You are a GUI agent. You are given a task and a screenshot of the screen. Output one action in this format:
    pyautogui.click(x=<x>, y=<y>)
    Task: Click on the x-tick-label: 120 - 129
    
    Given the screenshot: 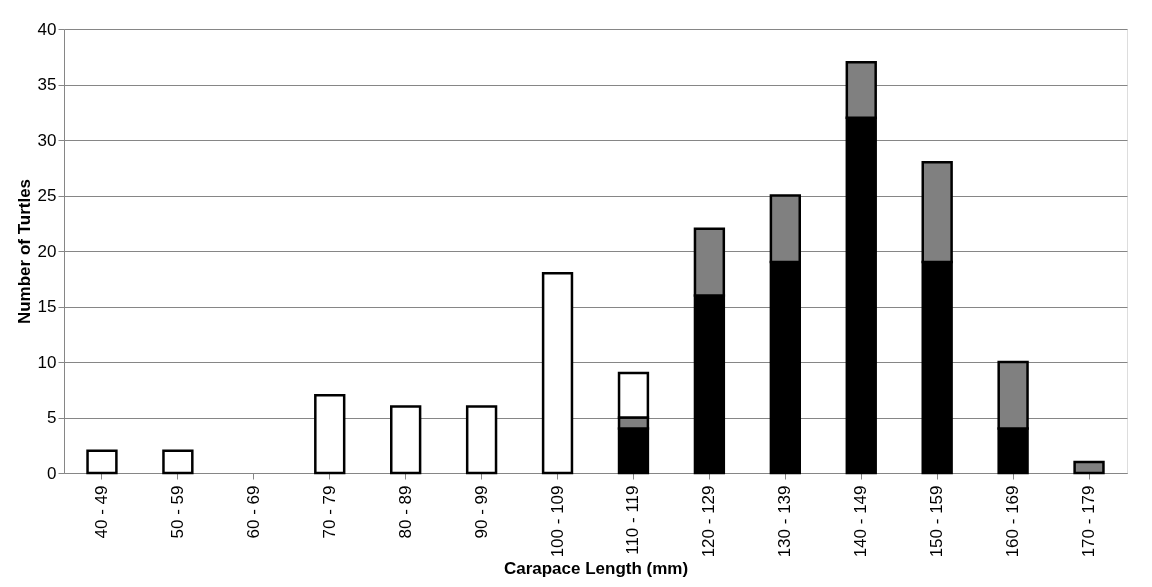 What is the action you would take?
    pyautogui.click(x=709, y=521)
    